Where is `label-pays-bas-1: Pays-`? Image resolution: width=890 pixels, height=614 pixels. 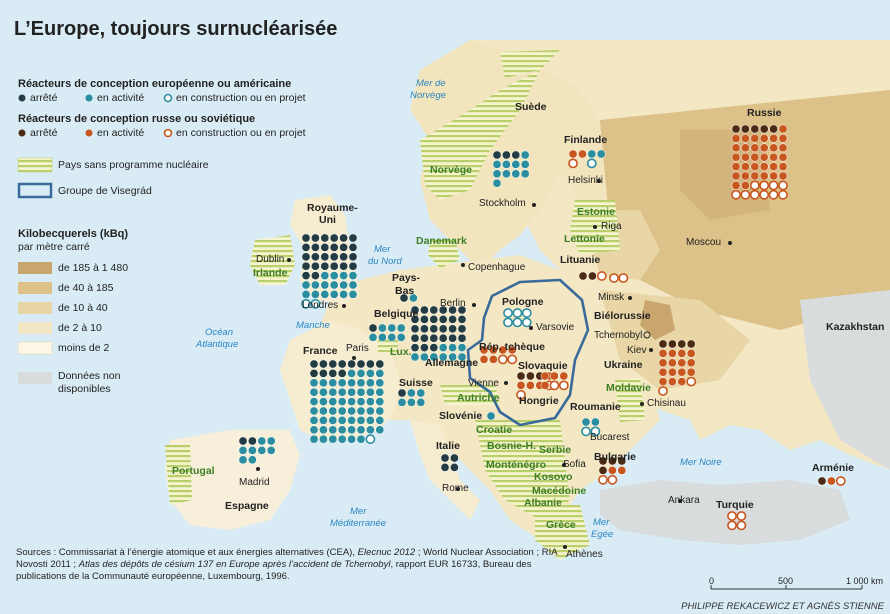
label-pays-bas-1: Pays- is located at coordinates (406, 278).